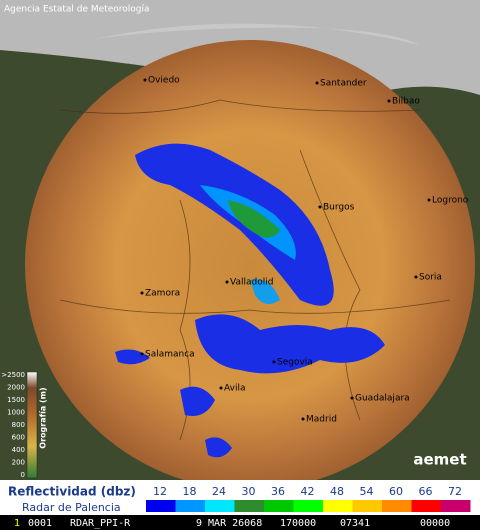 The image size is (480, 530). Describe the element at coordinates (13, 375) in the screenshot. I see `elevation-label: >2500` at that location.